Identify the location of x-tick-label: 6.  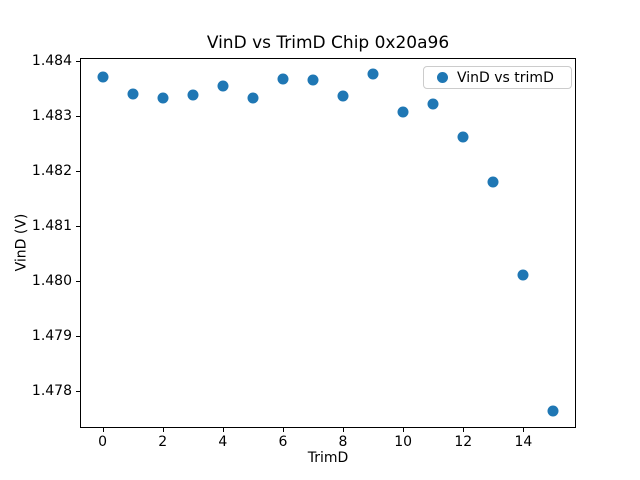
(283, 442).